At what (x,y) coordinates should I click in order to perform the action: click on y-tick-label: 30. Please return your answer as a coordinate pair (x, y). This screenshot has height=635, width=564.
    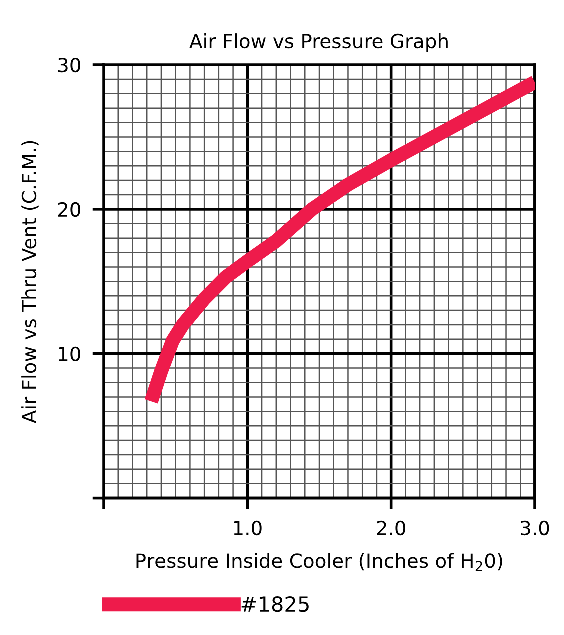
    Looking at the image, I should click on (69, 65).